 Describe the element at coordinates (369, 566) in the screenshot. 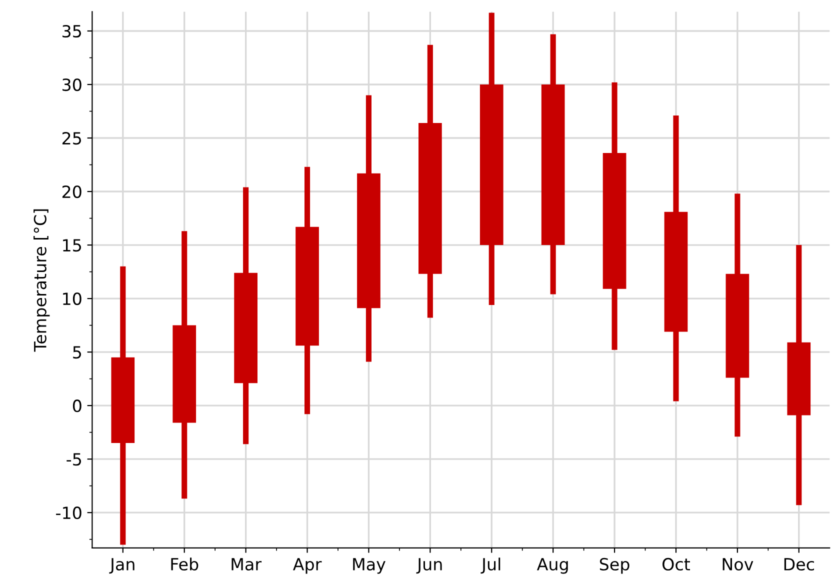

I see `x-tick-label: May` at that location.